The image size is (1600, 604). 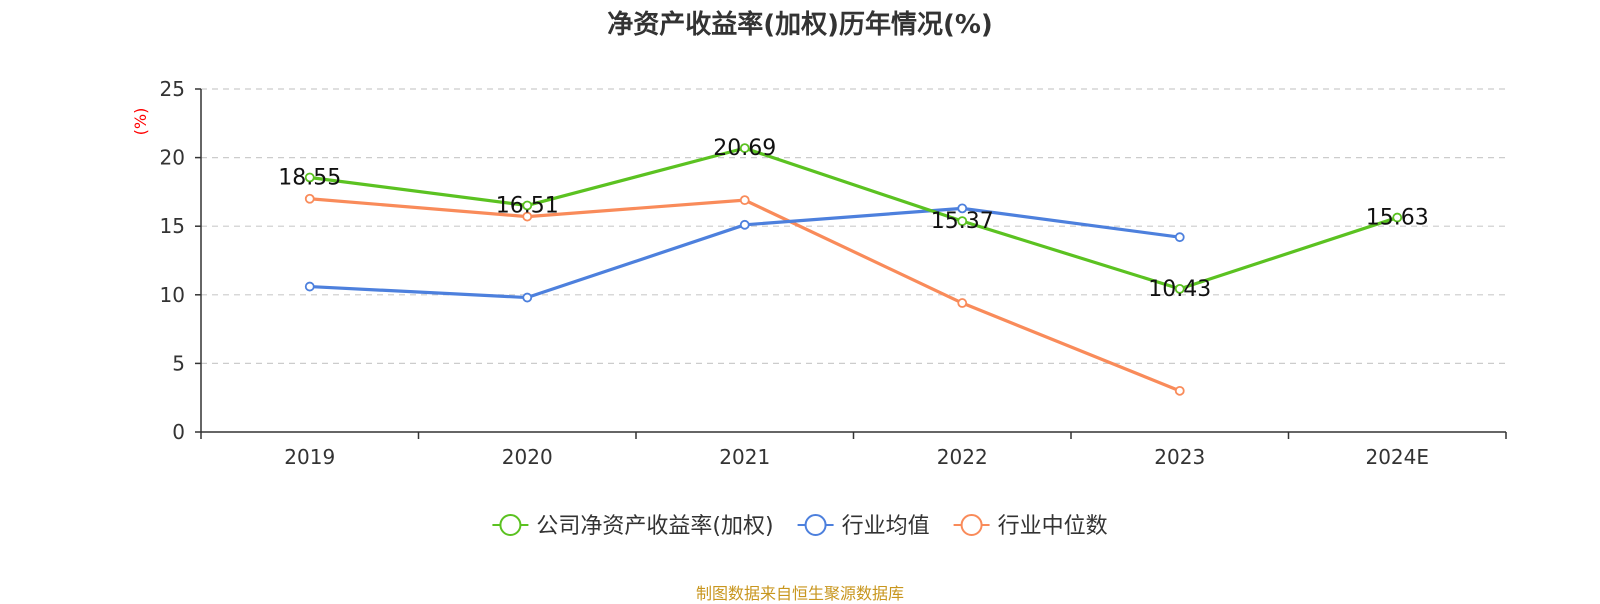 What do you see at coordinates (527, 457) in the screenshot?
I see `x-tick-label: 2020` at bounding box center [527, 457].